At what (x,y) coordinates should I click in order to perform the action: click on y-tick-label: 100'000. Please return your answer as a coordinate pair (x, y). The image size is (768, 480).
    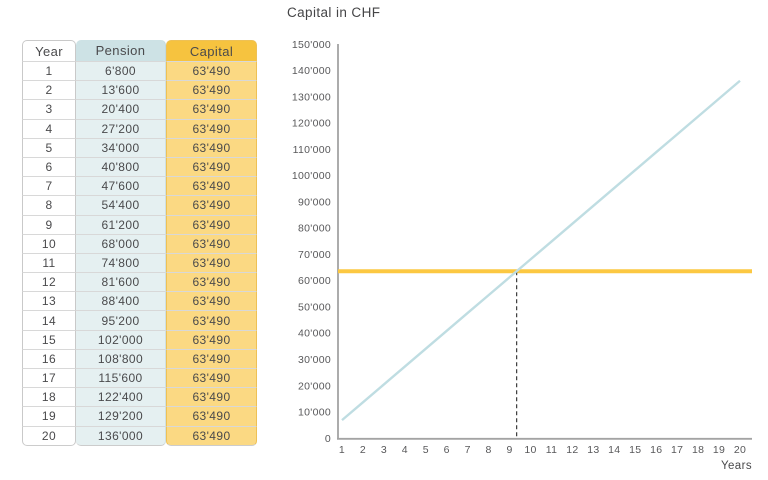
    Looking at the image, I should click on (311, 176).